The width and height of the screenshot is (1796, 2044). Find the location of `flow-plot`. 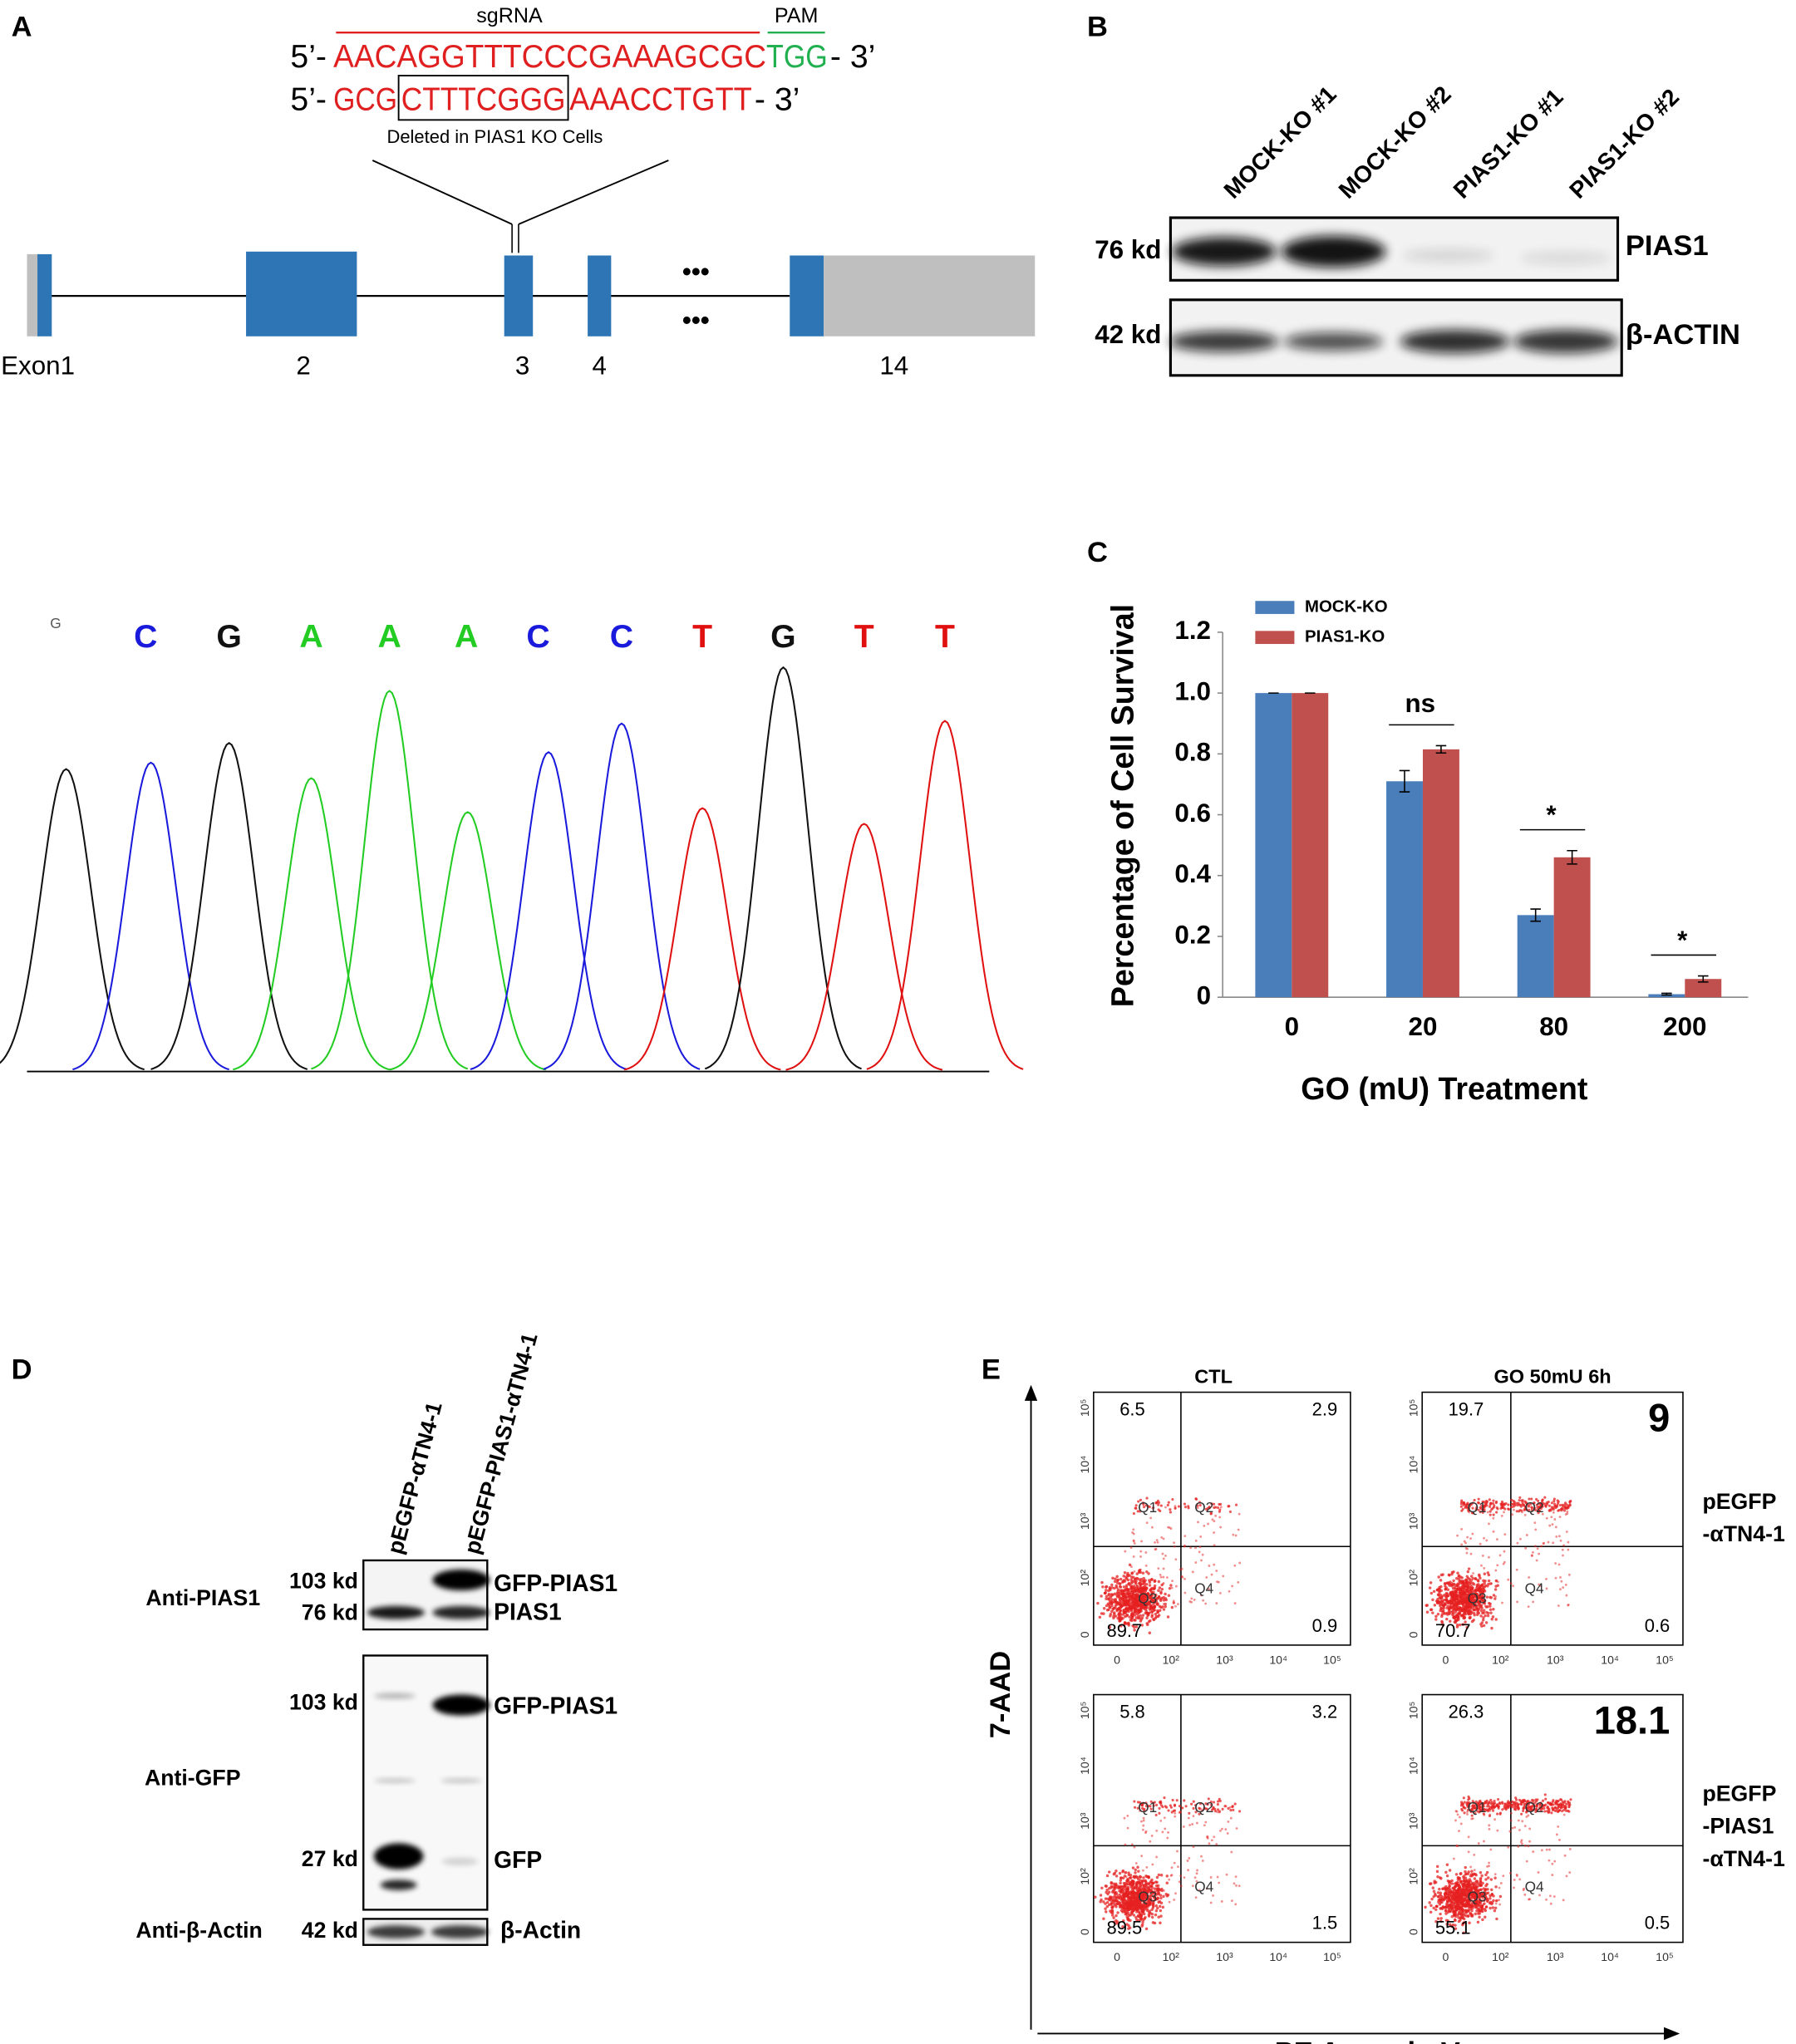

flow-plot is located at coordinates (1222, 1518).